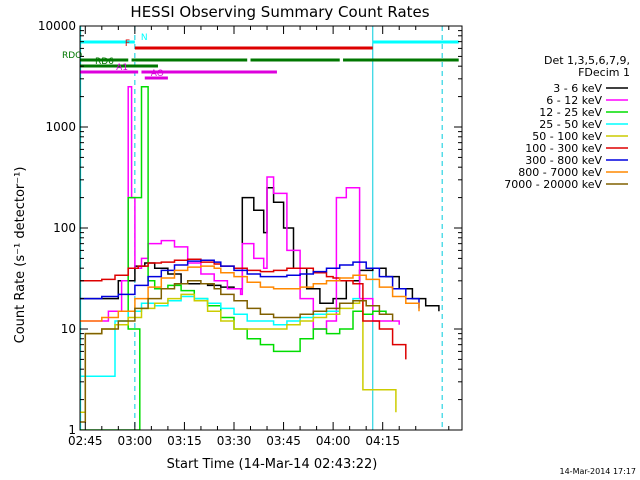 This screenshot has width=640, height=480. What do you see at coordinates (563, 148) in the screenshot?
I see `legend-label-5: 100 - 300 keV` at bounding box center [563, 148].